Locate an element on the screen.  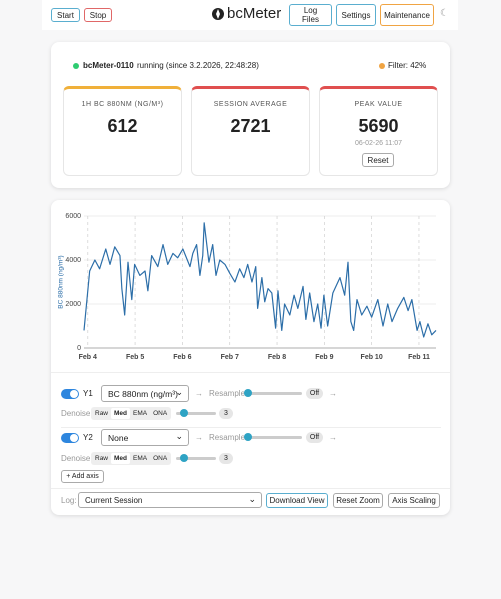
maintenance-button: Maintenance is located at coordinates (407, 15).